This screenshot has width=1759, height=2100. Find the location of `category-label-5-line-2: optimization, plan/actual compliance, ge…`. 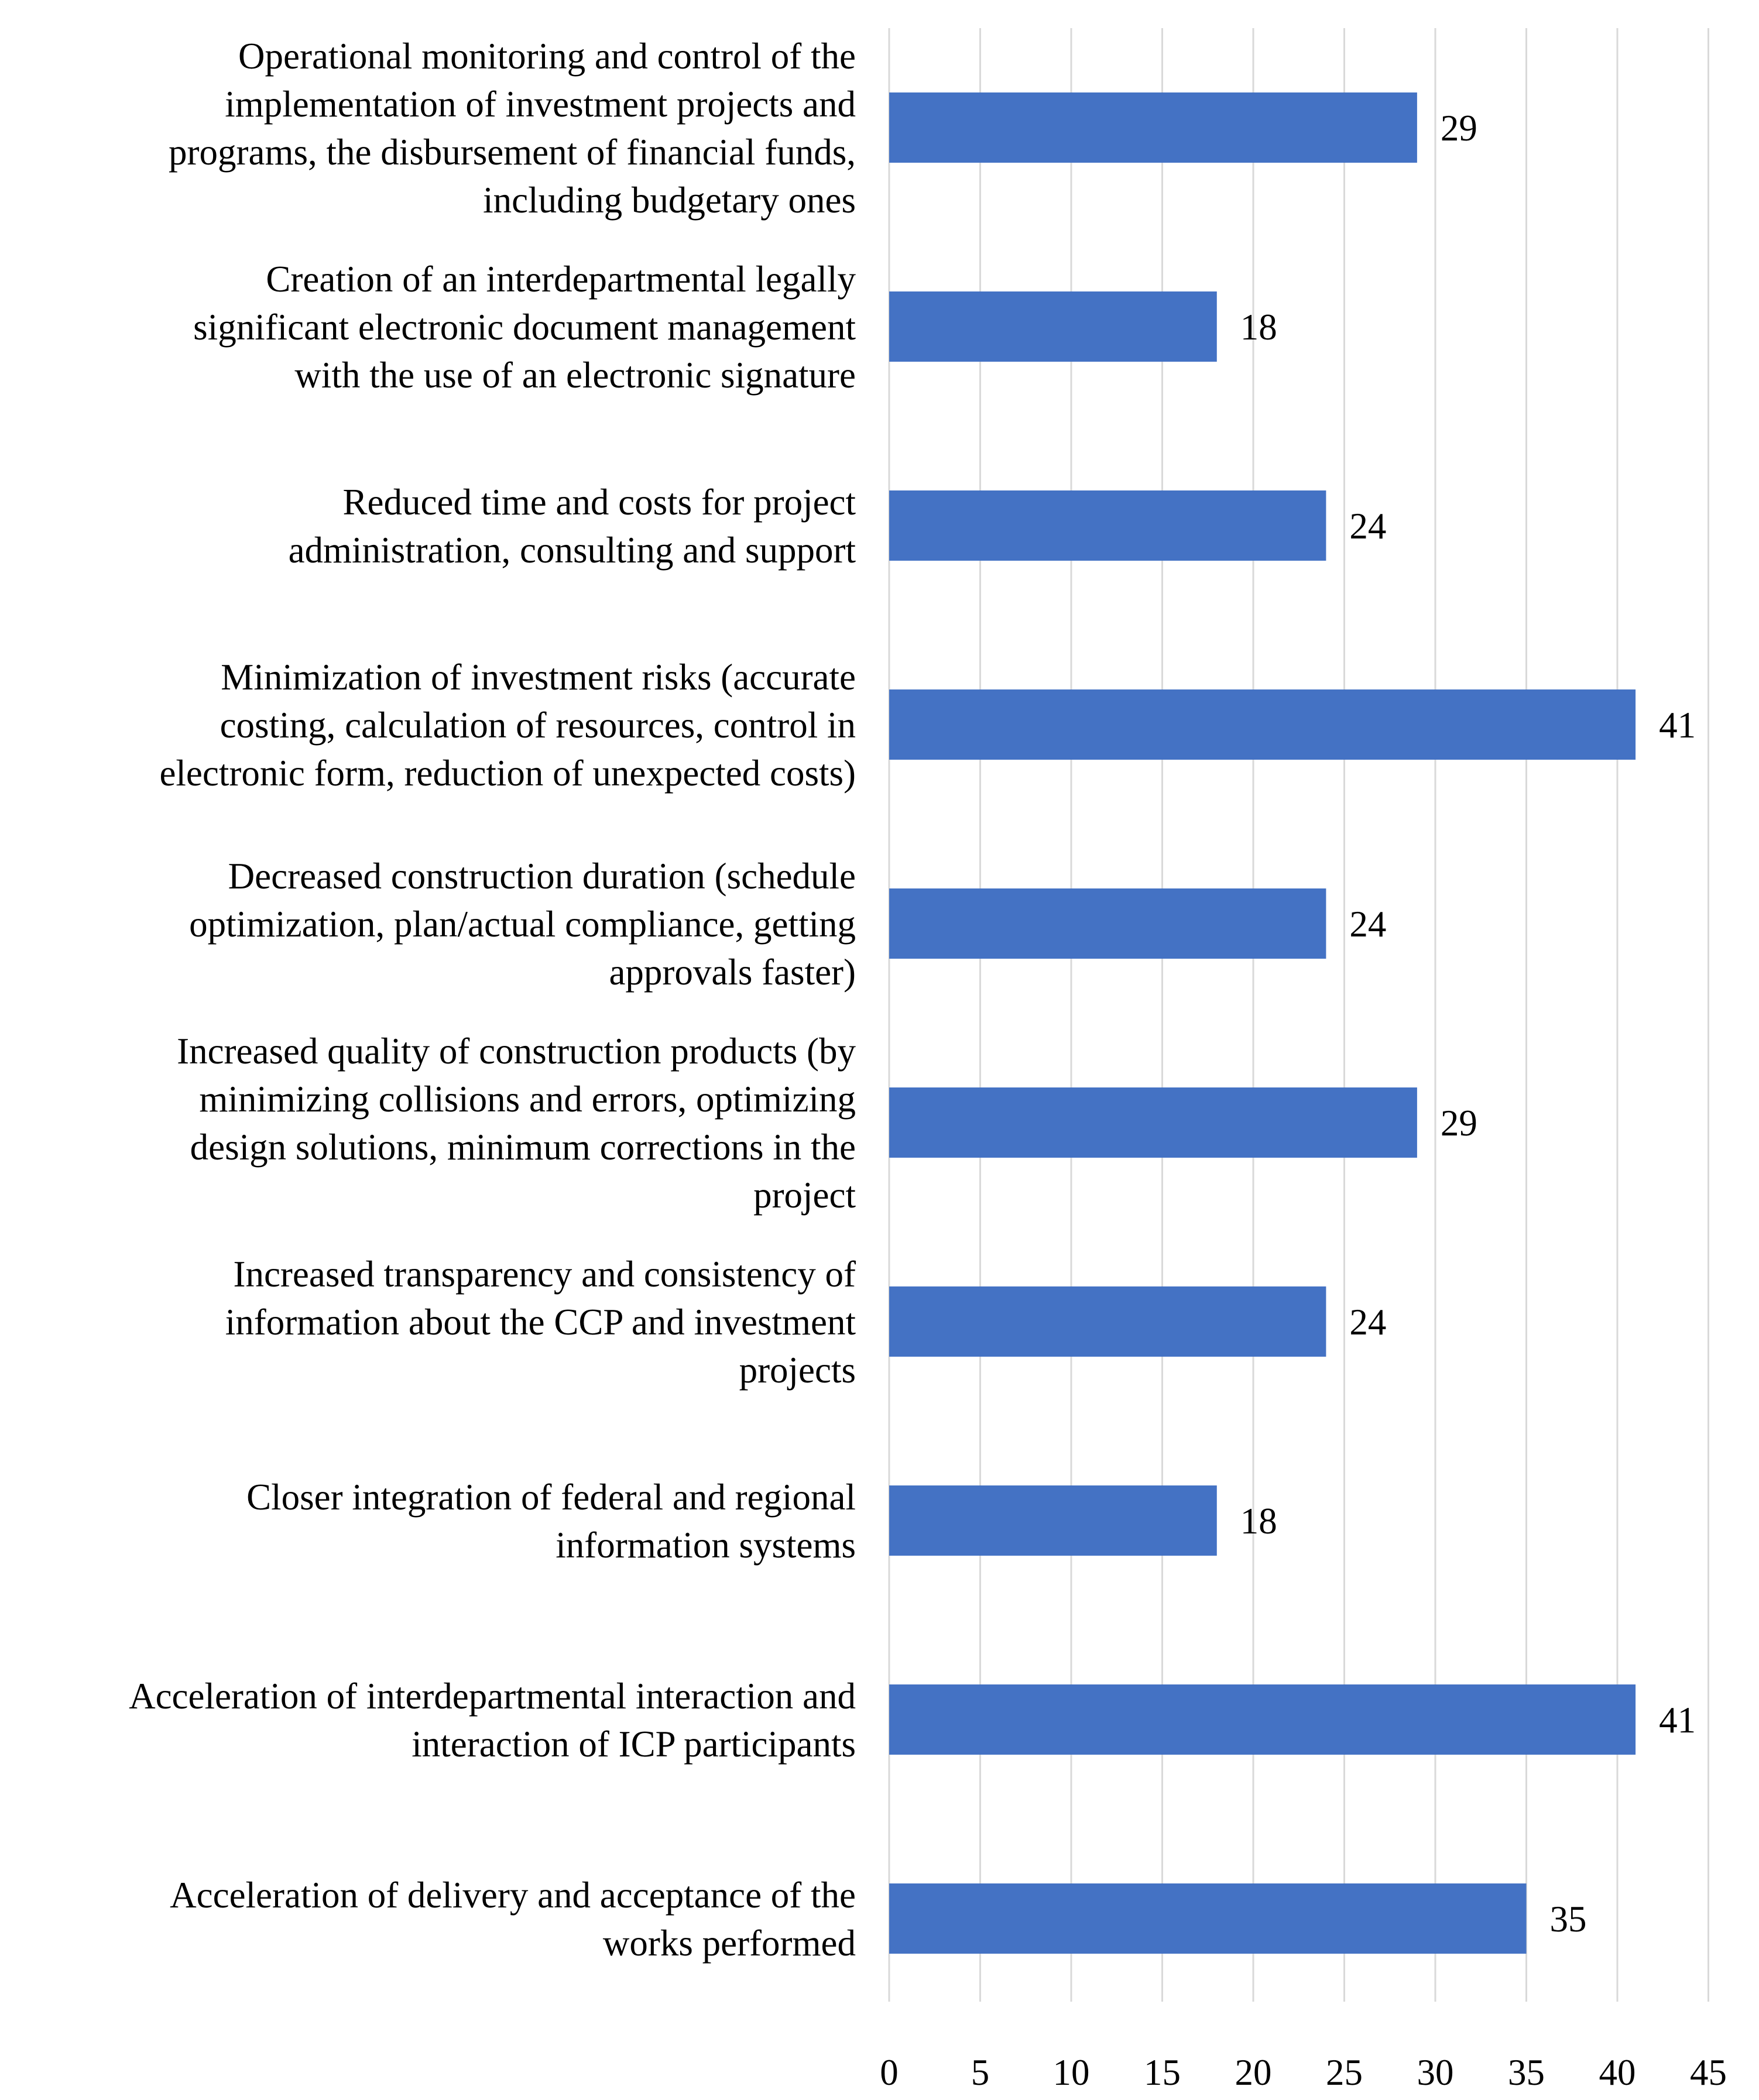

category-label-5-line-2: optimization, plan/actual compliance, ge… is located at coordinates (522, 925).